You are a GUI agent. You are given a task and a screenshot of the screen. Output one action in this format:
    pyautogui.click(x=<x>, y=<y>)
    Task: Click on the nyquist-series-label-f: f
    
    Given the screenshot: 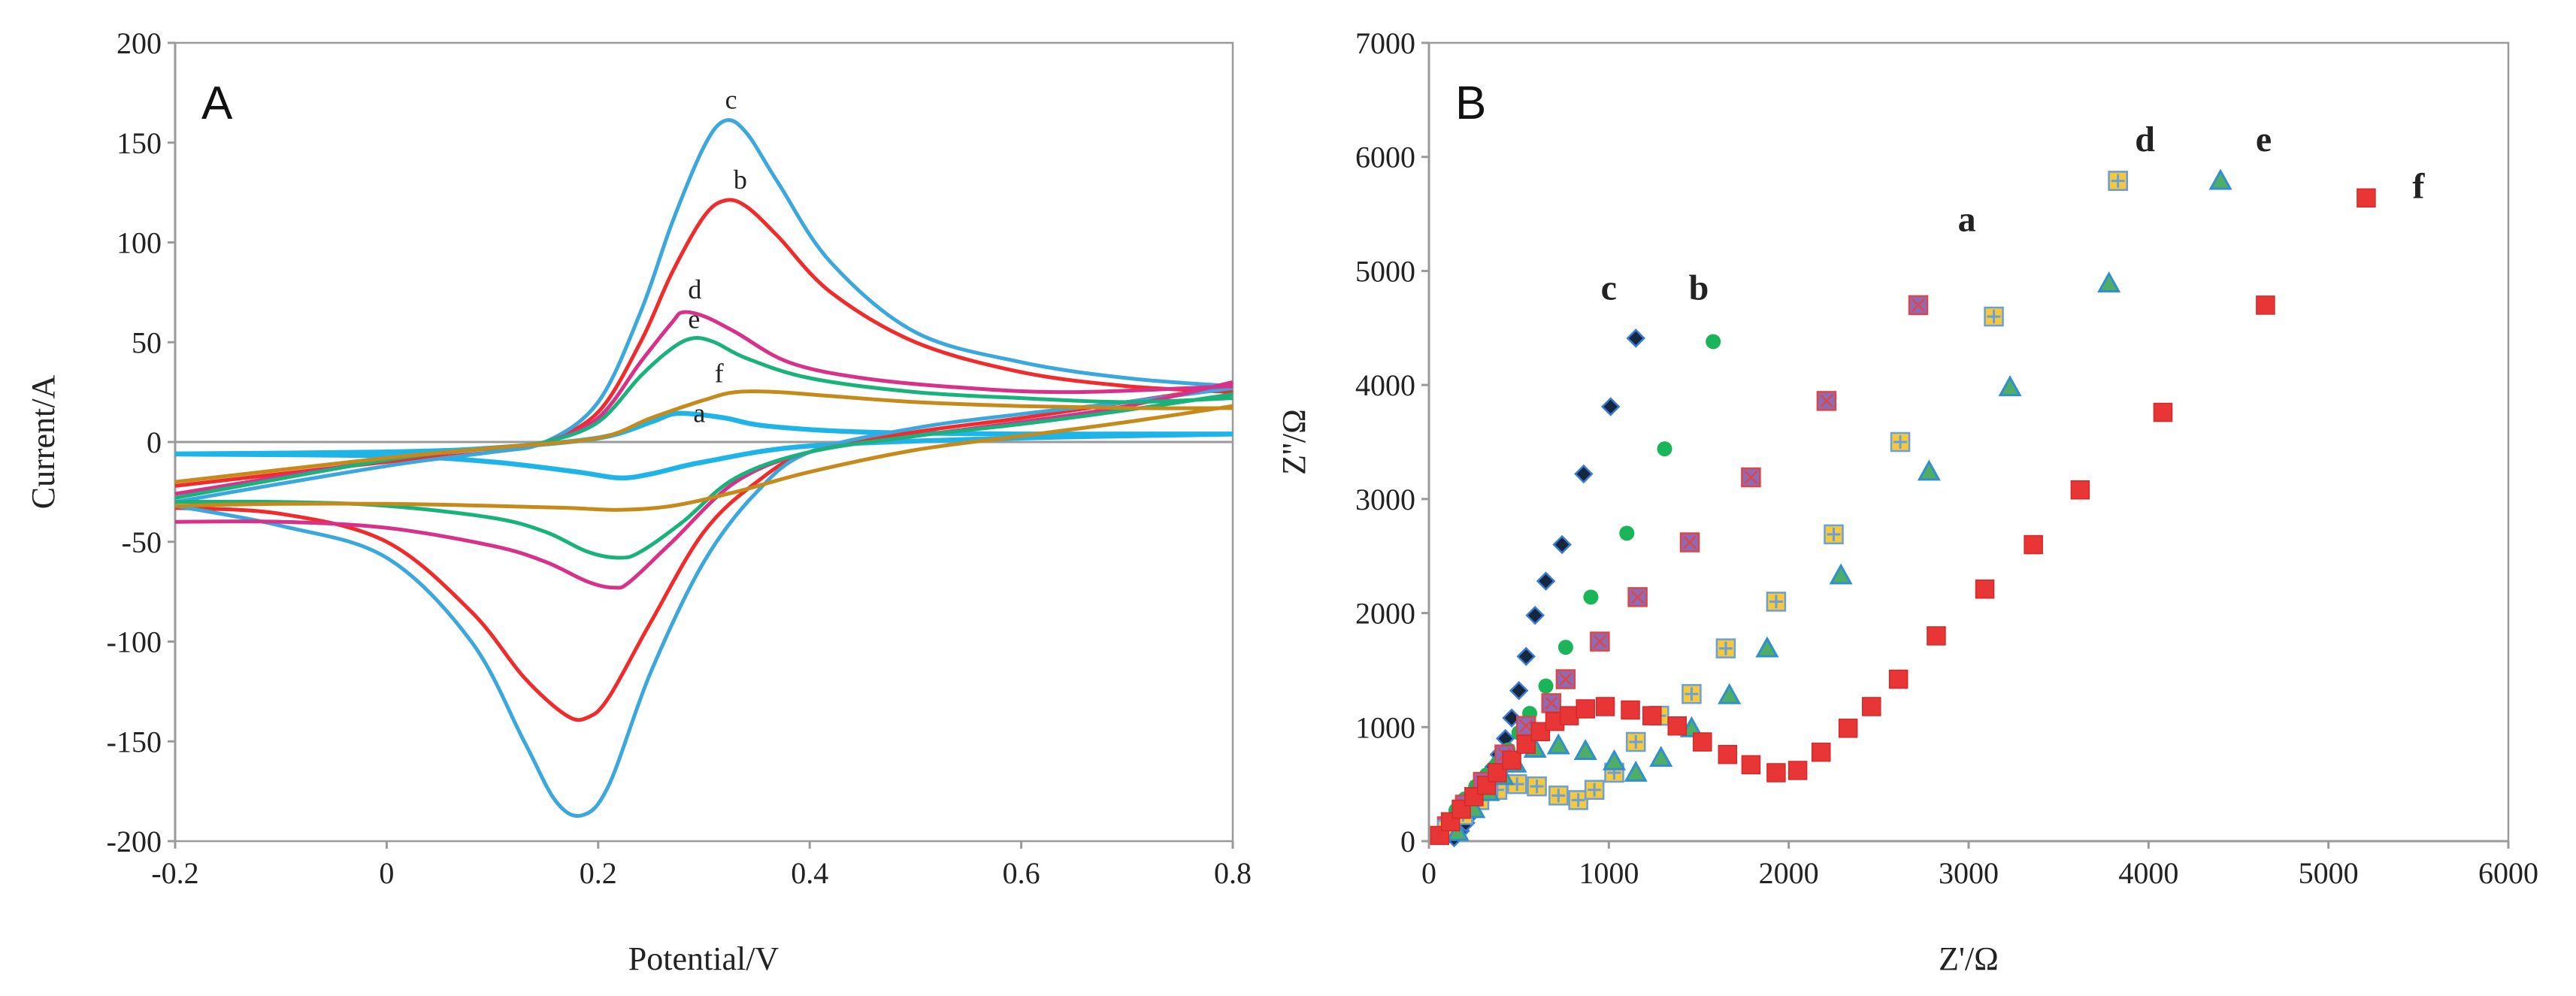 What is the action you would take?
    pyautogui.click(x=2418, y=186)
    